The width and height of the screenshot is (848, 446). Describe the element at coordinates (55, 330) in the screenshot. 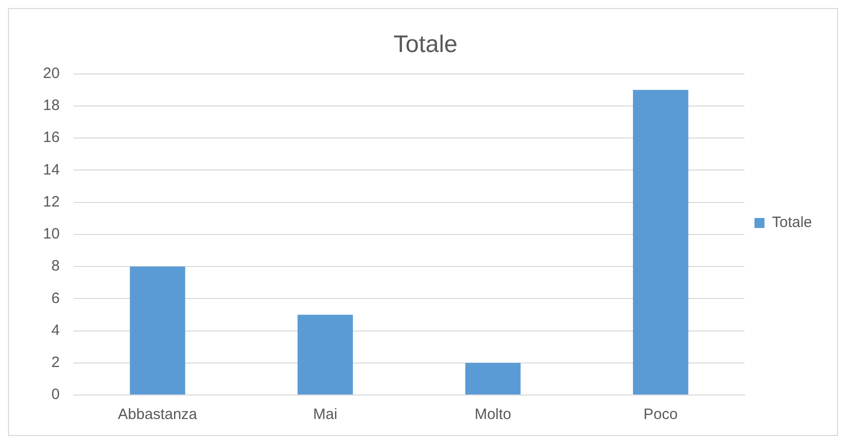

I see `y-tick-label: 4` at that location.